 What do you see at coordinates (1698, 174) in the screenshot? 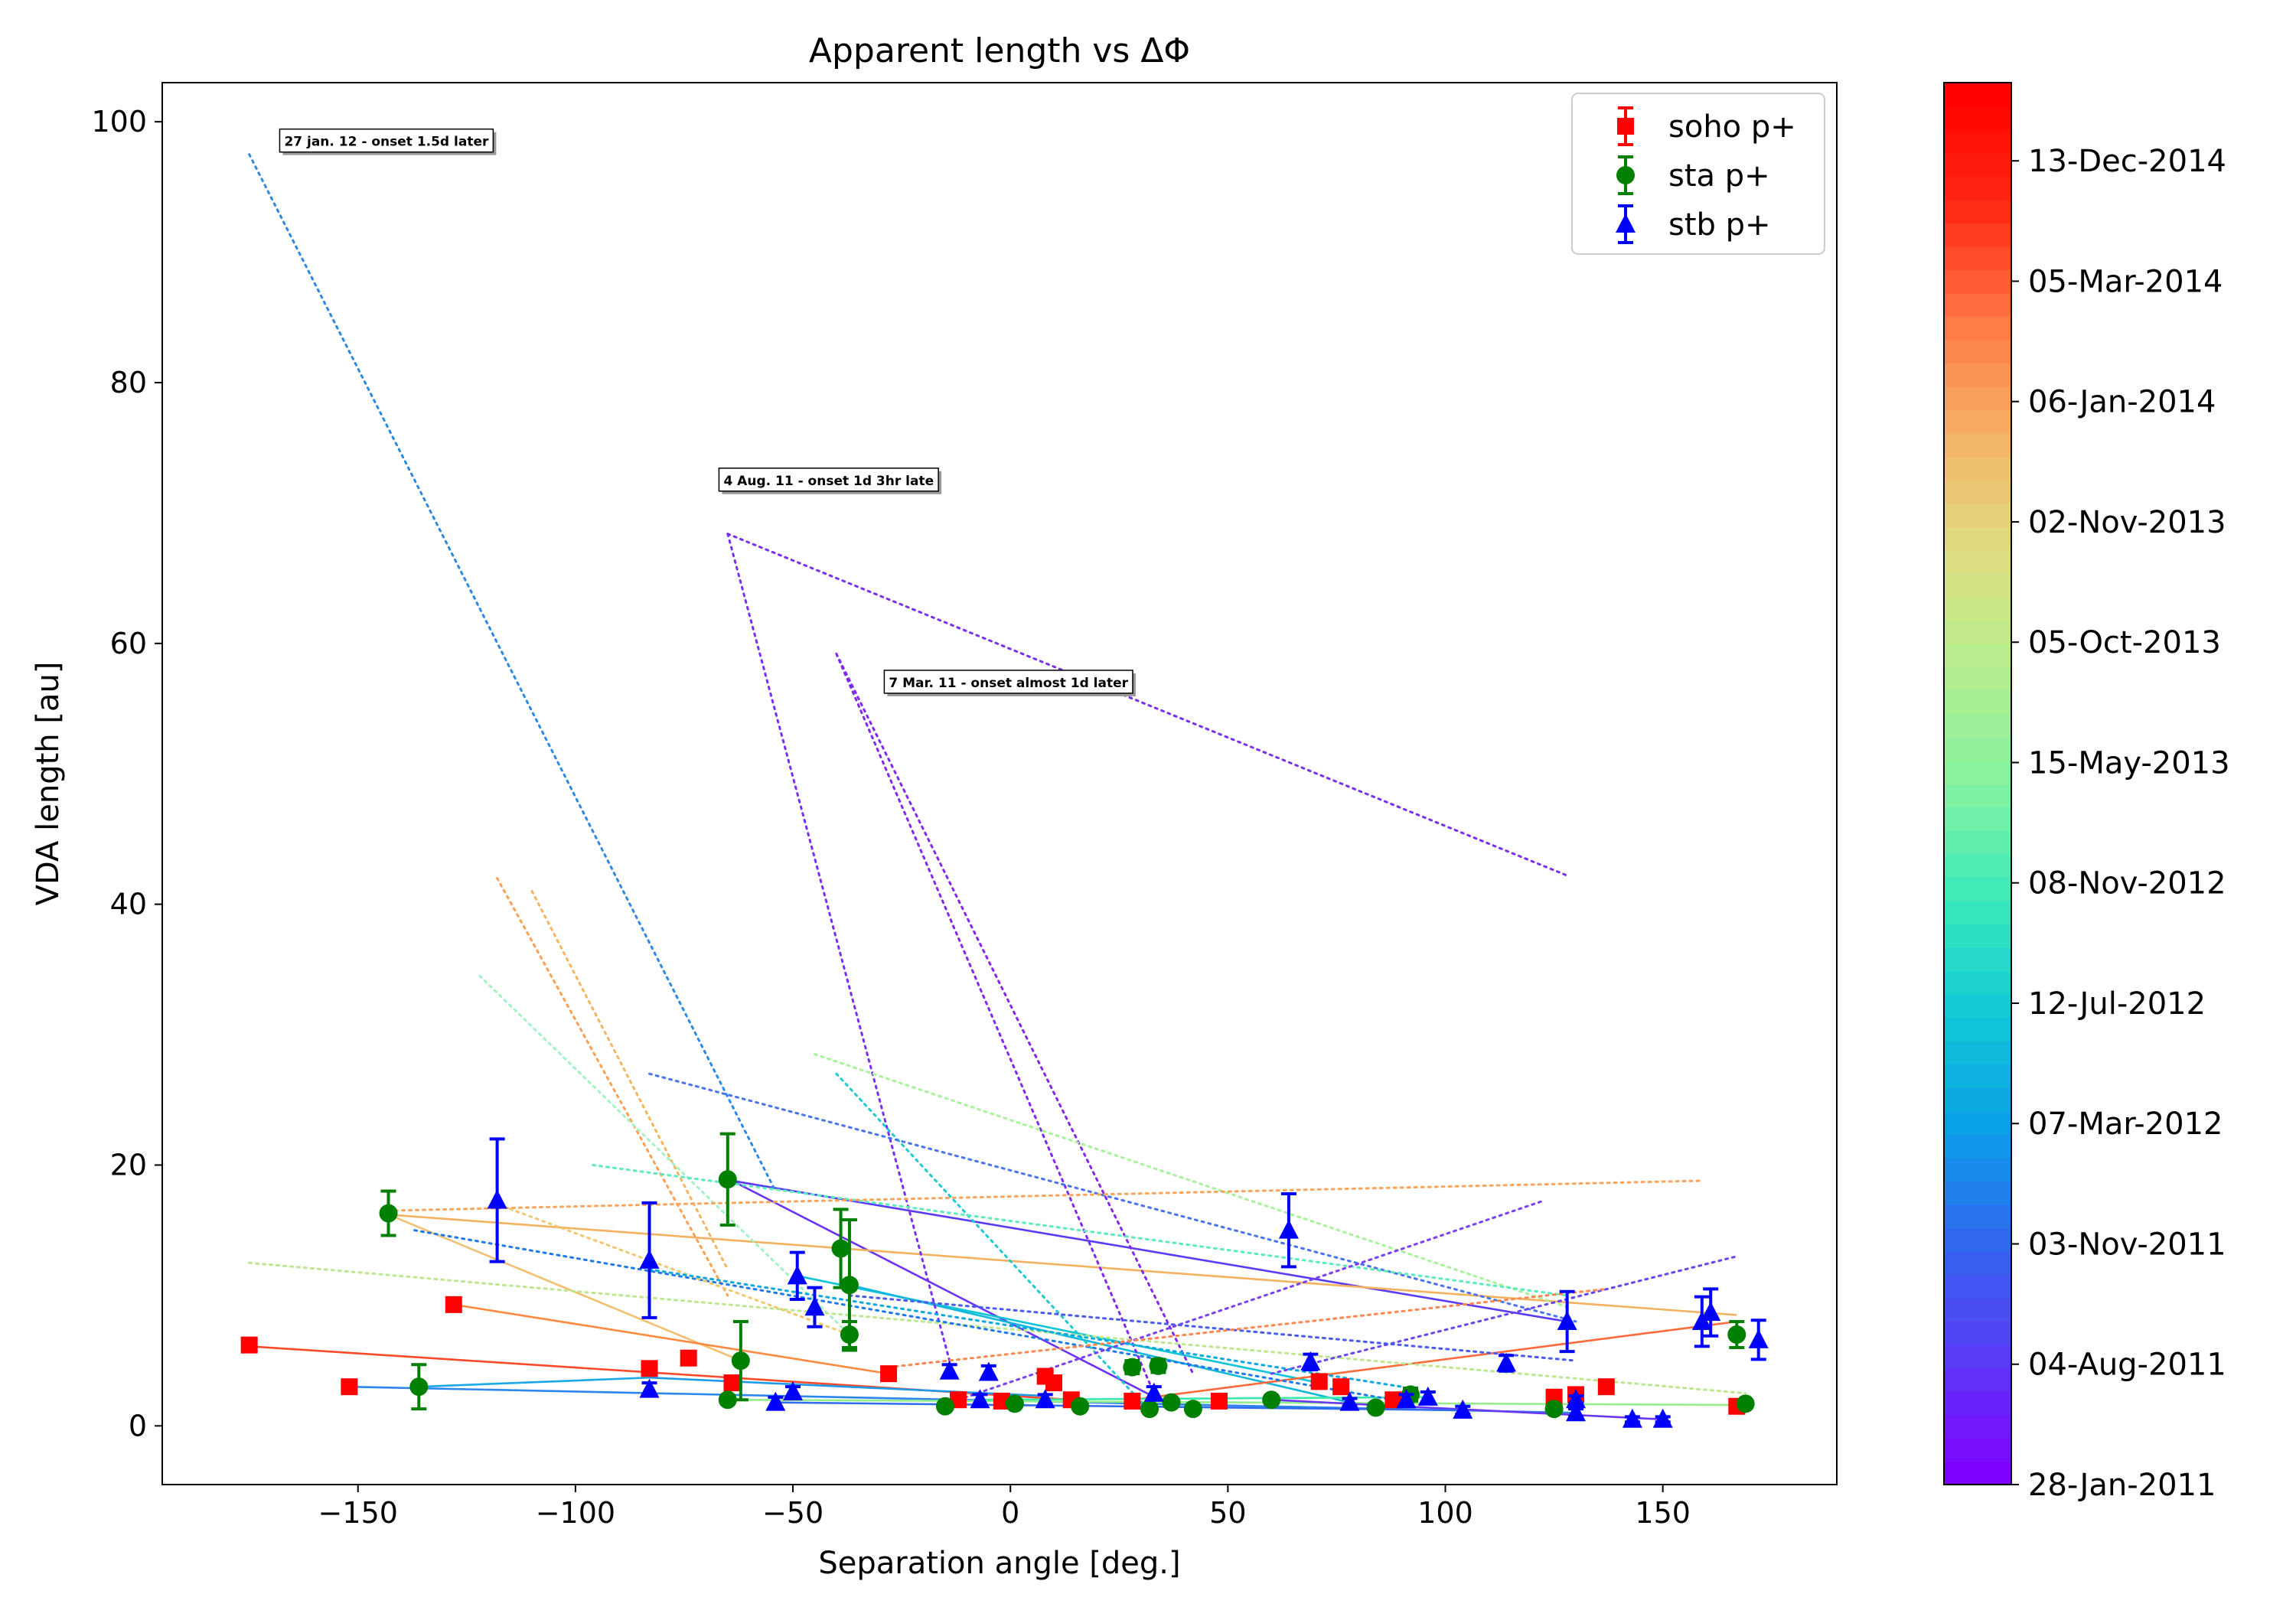
I see `legend: soho p+ sta p+ stb p+` at bounding box center [1698, 174].